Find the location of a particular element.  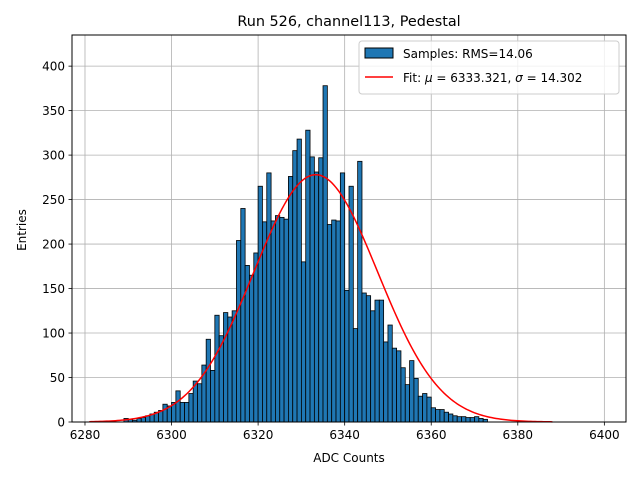

y-tick-label: 350 is located at coordinates (53, 111).